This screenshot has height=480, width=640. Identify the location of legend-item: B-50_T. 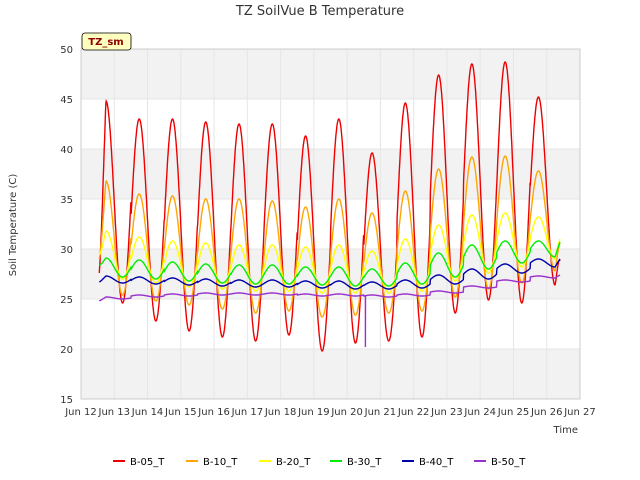
(500, 462).